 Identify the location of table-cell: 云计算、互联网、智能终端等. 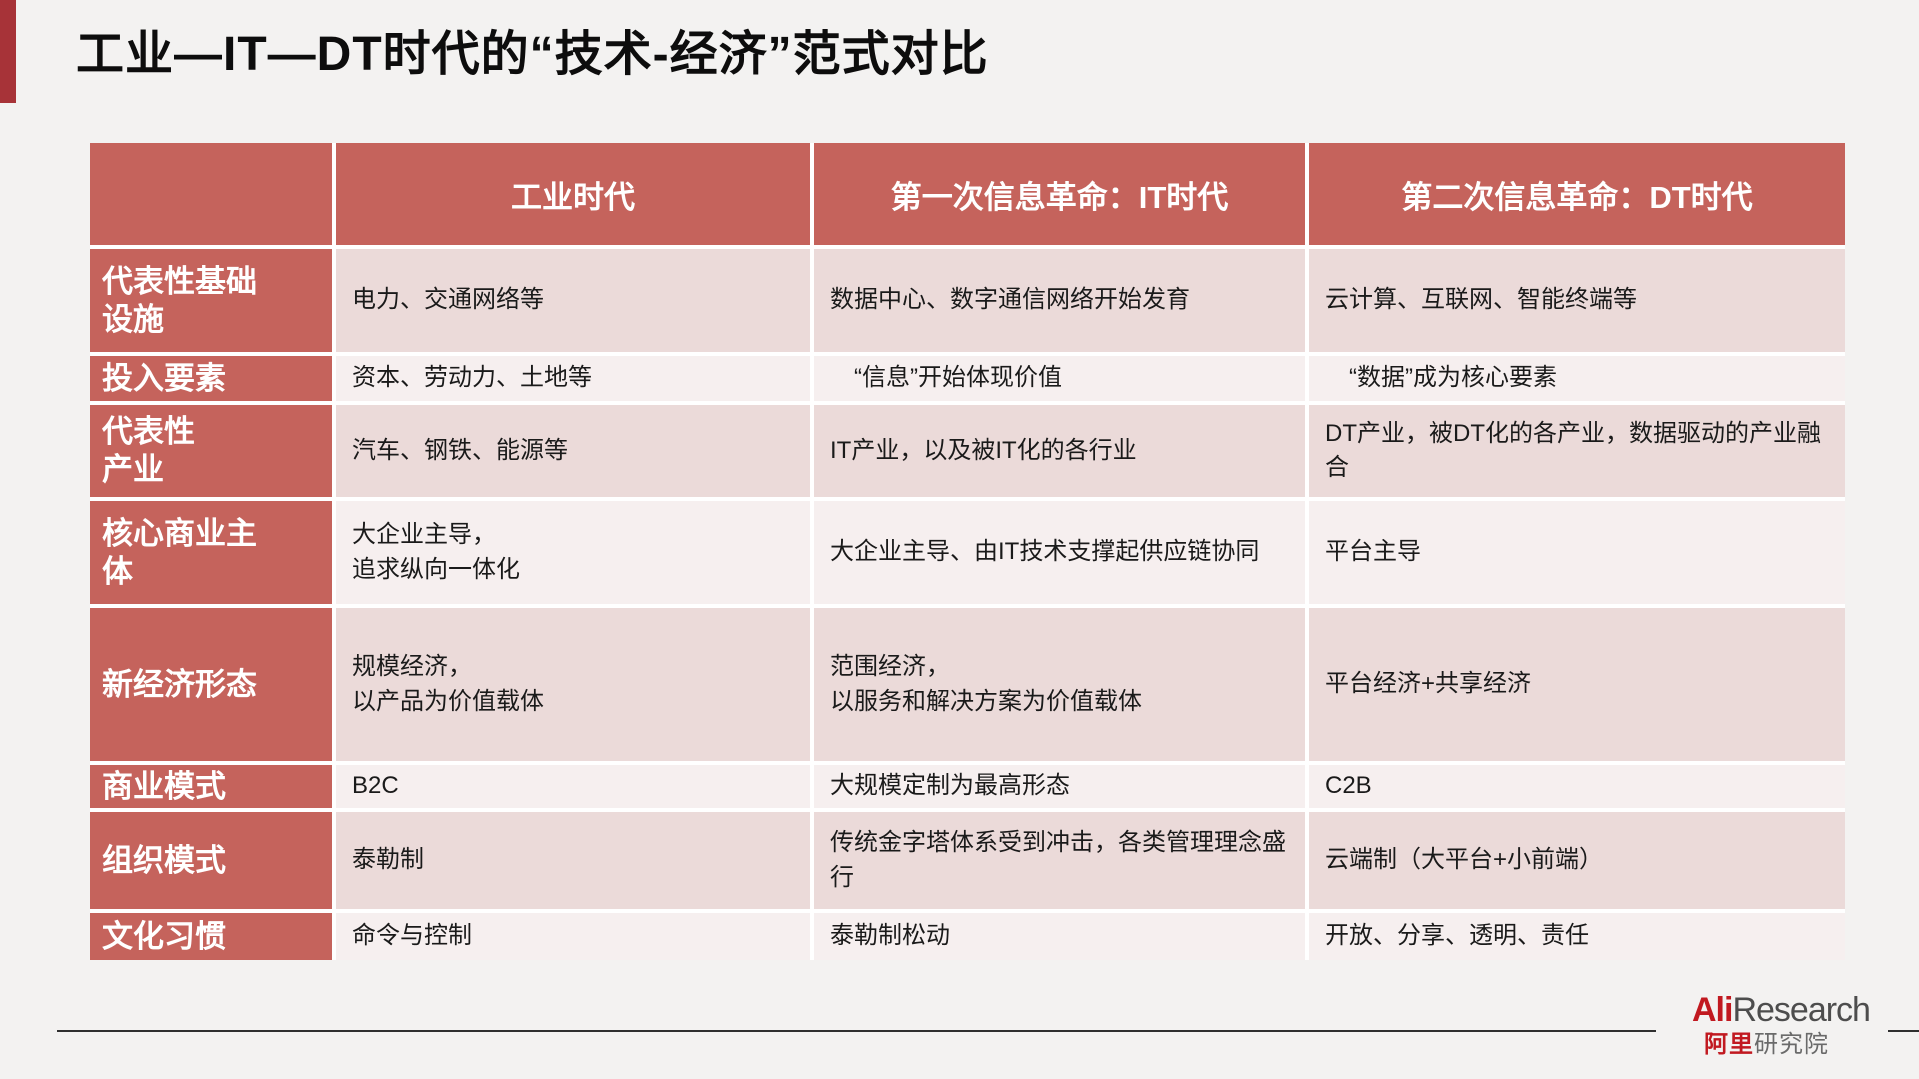
(1577, 300).